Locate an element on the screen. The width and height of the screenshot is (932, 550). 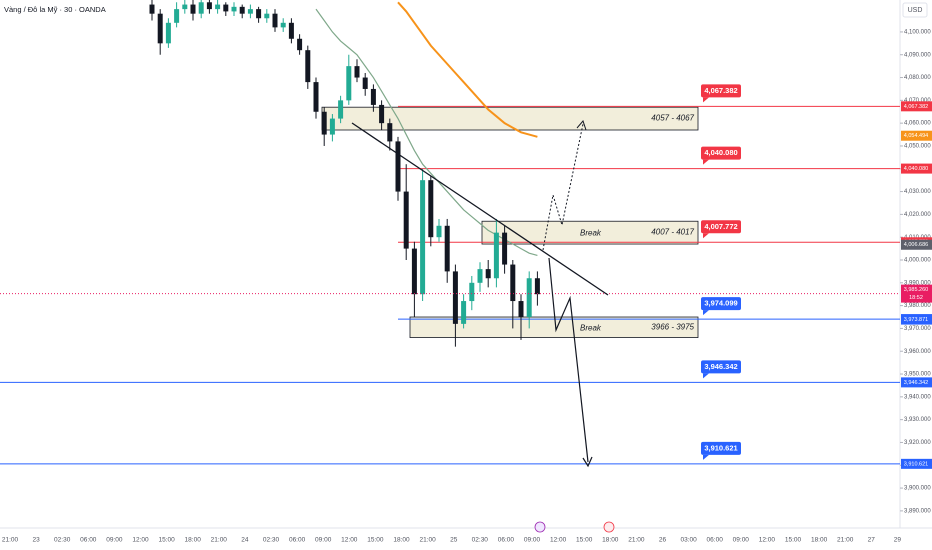
level-callout-label: 4,067.382 is located at coordinates (720, 90).